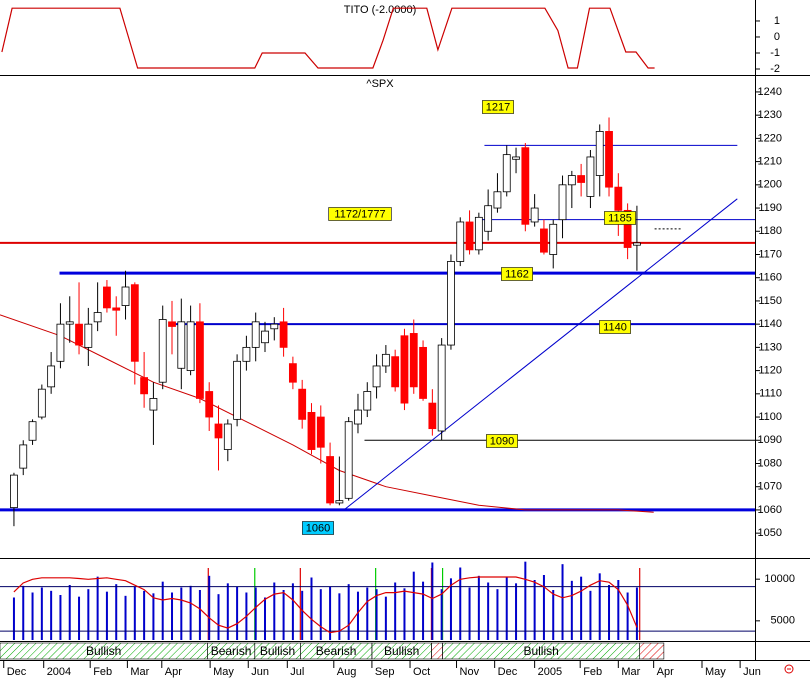  What do you see at coordinates (775, 53) in the screenshot?
I see `y-tick-label: -1` at bounding box center [775, 53].